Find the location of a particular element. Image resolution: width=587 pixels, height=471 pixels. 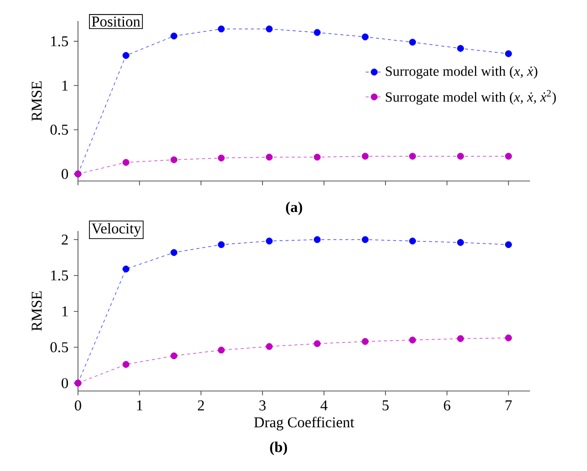

chart-title: Velocity is located at coordinates (117, 230).